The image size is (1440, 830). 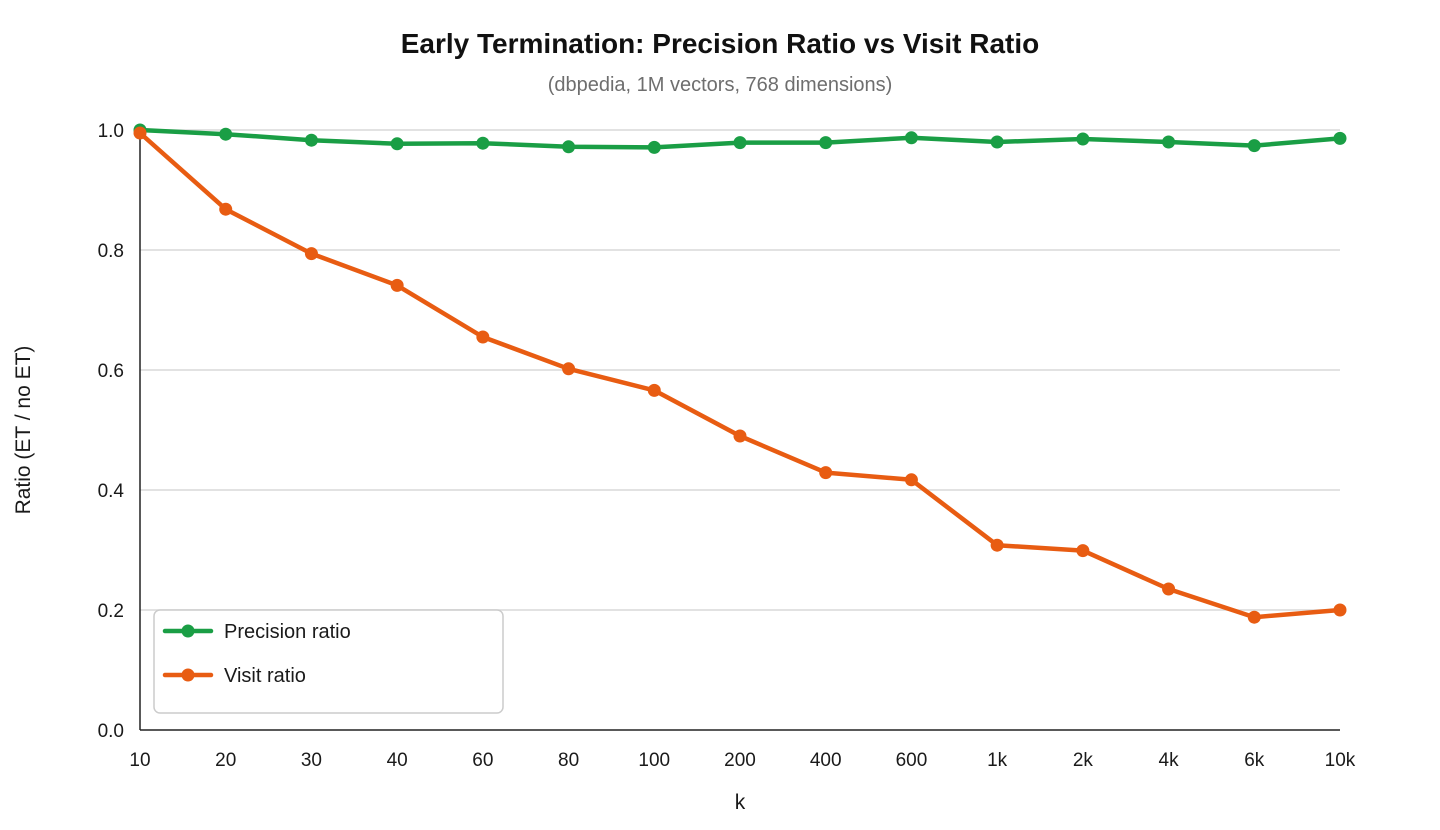 I want to click on legend-item: Precision ratio, so click(x=256, y=632).